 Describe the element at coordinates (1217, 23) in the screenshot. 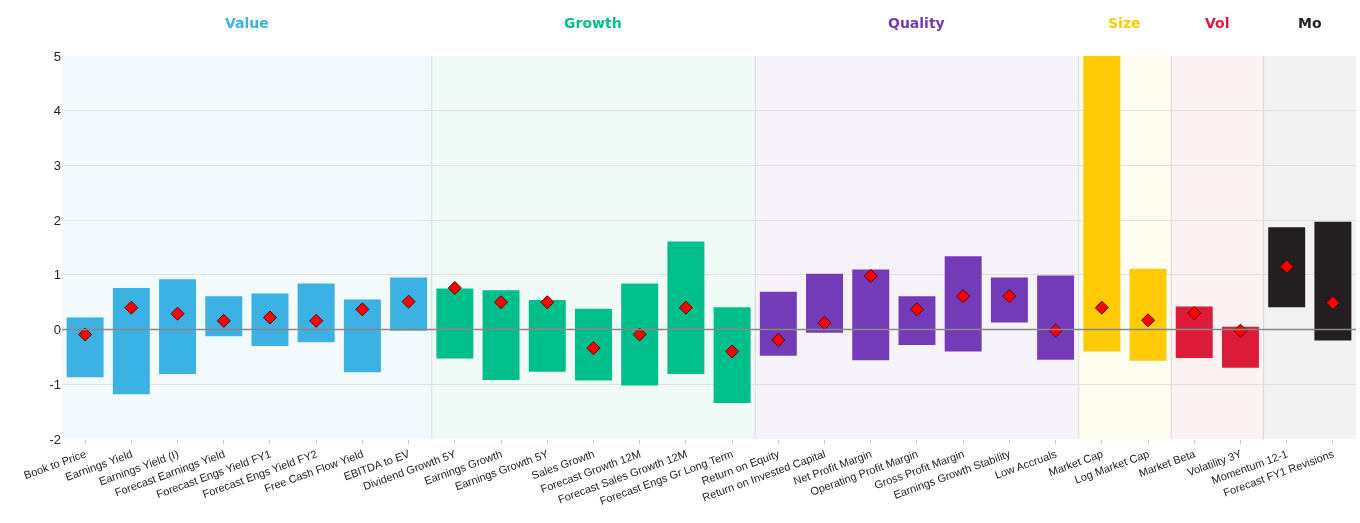

I see `band-label: Vol` at that location.